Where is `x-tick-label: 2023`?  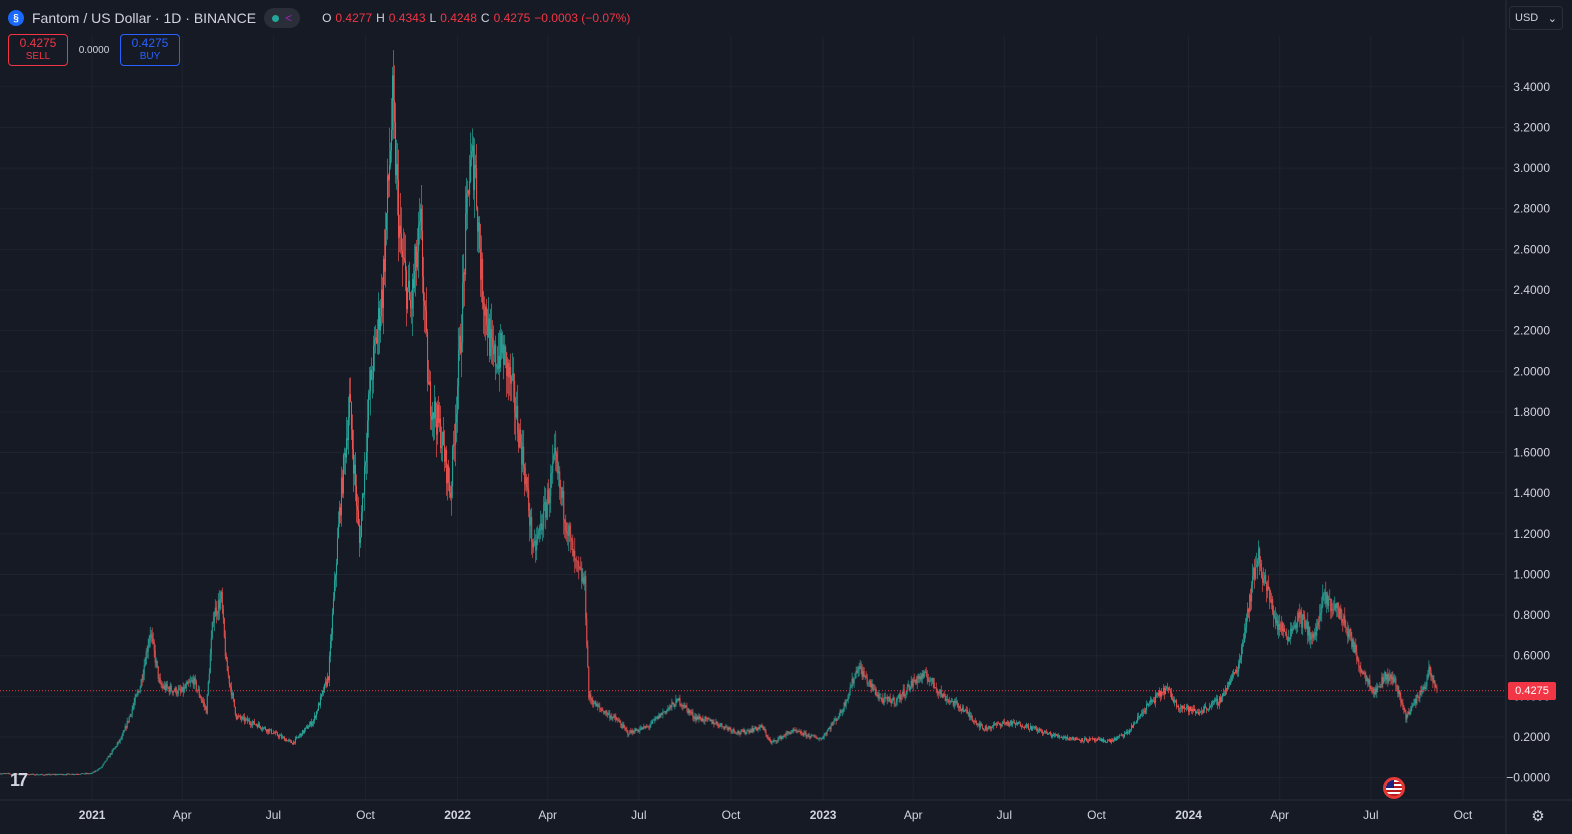
x-tick-label: 2023 is located at coordinates (823, 815).